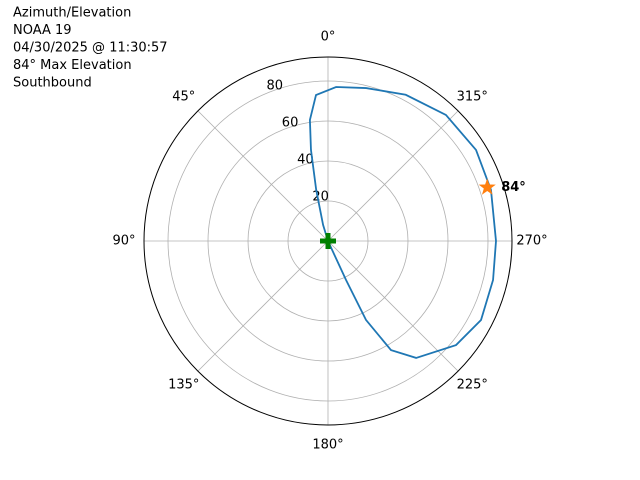 This screenshot has height=480, width=640. What do you see at coordinates (305, 160) in the screenshot?
I see `r-tick-label: 40` at bounding box center [305, 160].